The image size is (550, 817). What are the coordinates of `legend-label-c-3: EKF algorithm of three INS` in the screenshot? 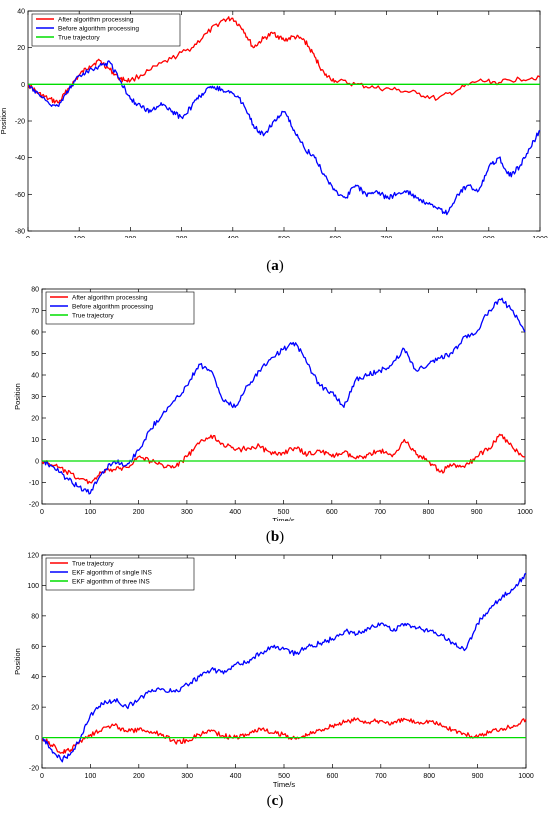 It's located at (111, 582).